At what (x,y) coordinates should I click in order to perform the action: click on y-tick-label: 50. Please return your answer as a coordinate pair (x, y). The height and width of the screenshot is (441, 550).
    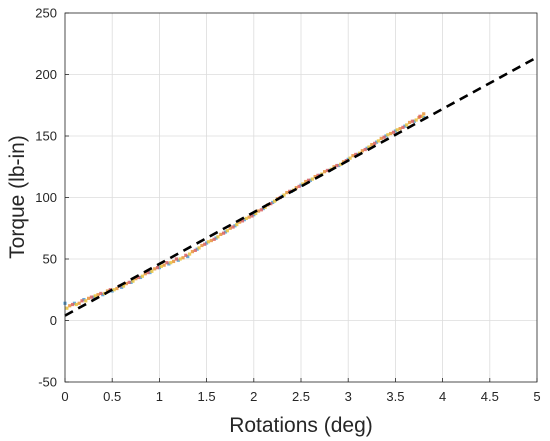
    Looking at the image, I should click on (50, 259).